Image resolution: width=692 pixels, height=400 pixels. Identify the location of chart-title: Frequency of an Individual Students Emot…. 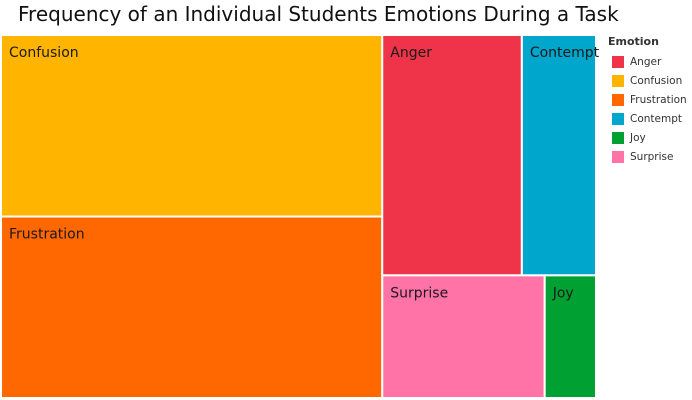
(318, 14).